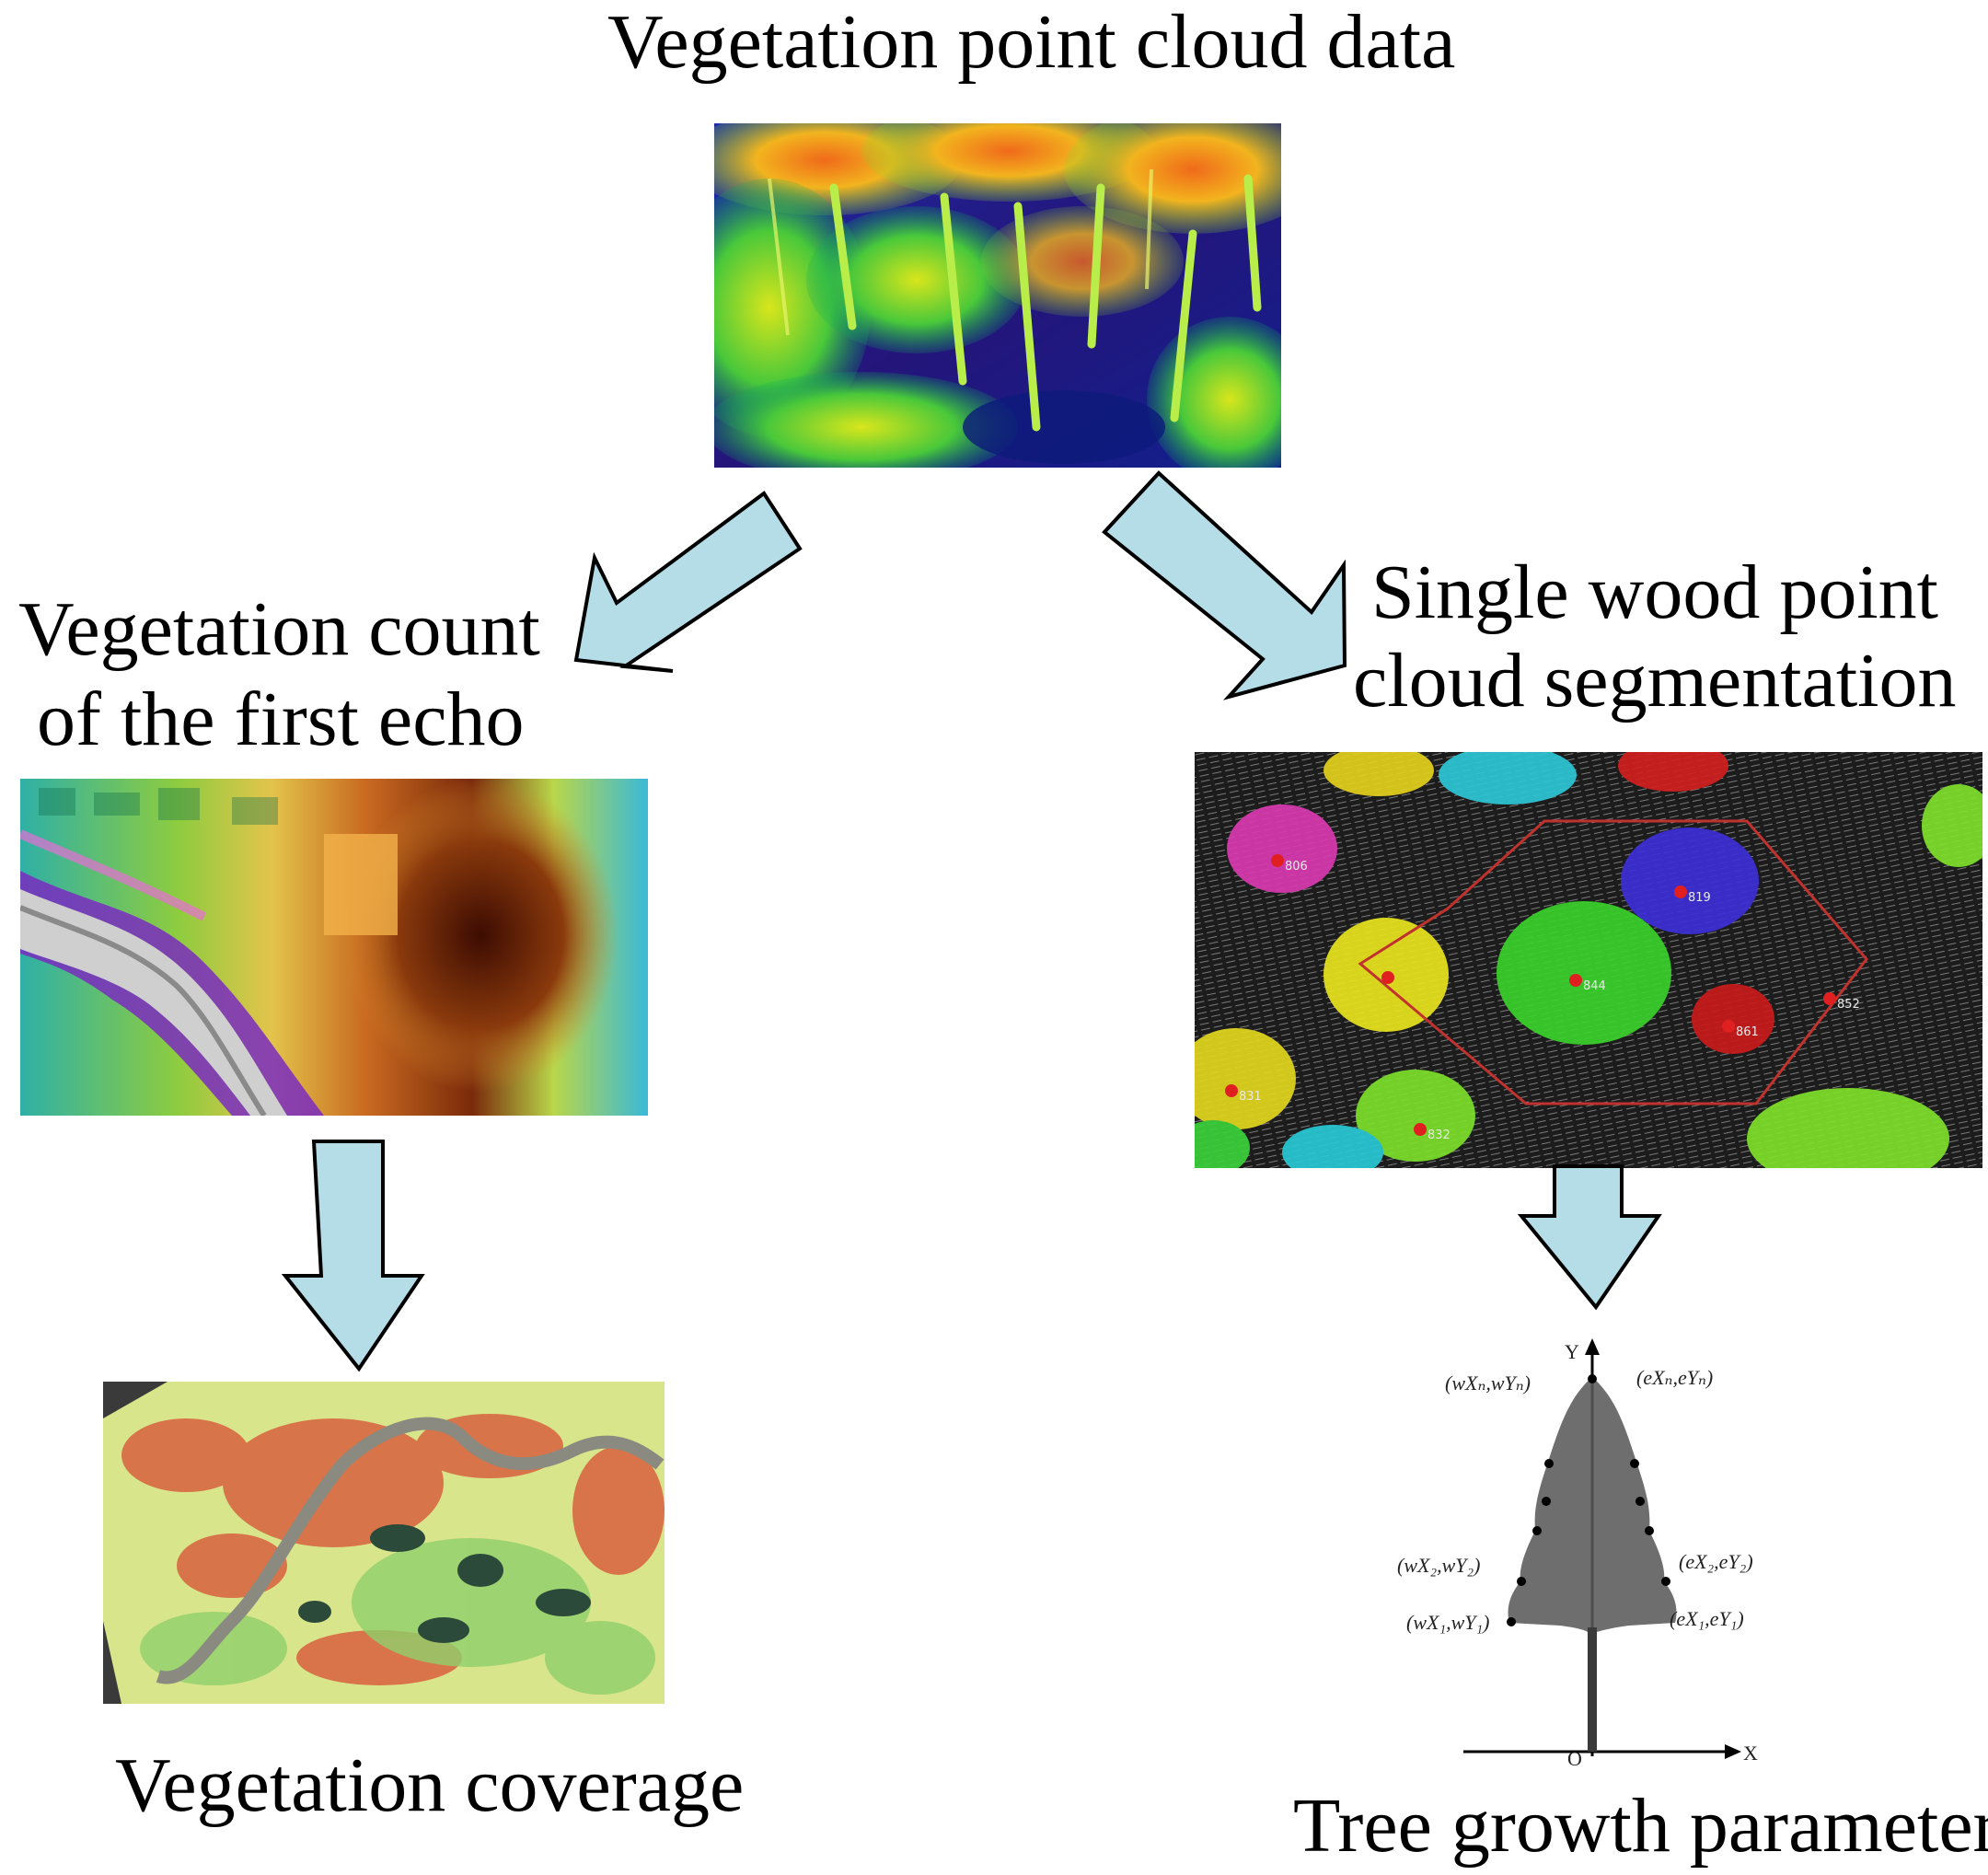  Describe the element at coordinates (1750, 1753) in the screenshot. I see `axis-x-label: X` at that location.